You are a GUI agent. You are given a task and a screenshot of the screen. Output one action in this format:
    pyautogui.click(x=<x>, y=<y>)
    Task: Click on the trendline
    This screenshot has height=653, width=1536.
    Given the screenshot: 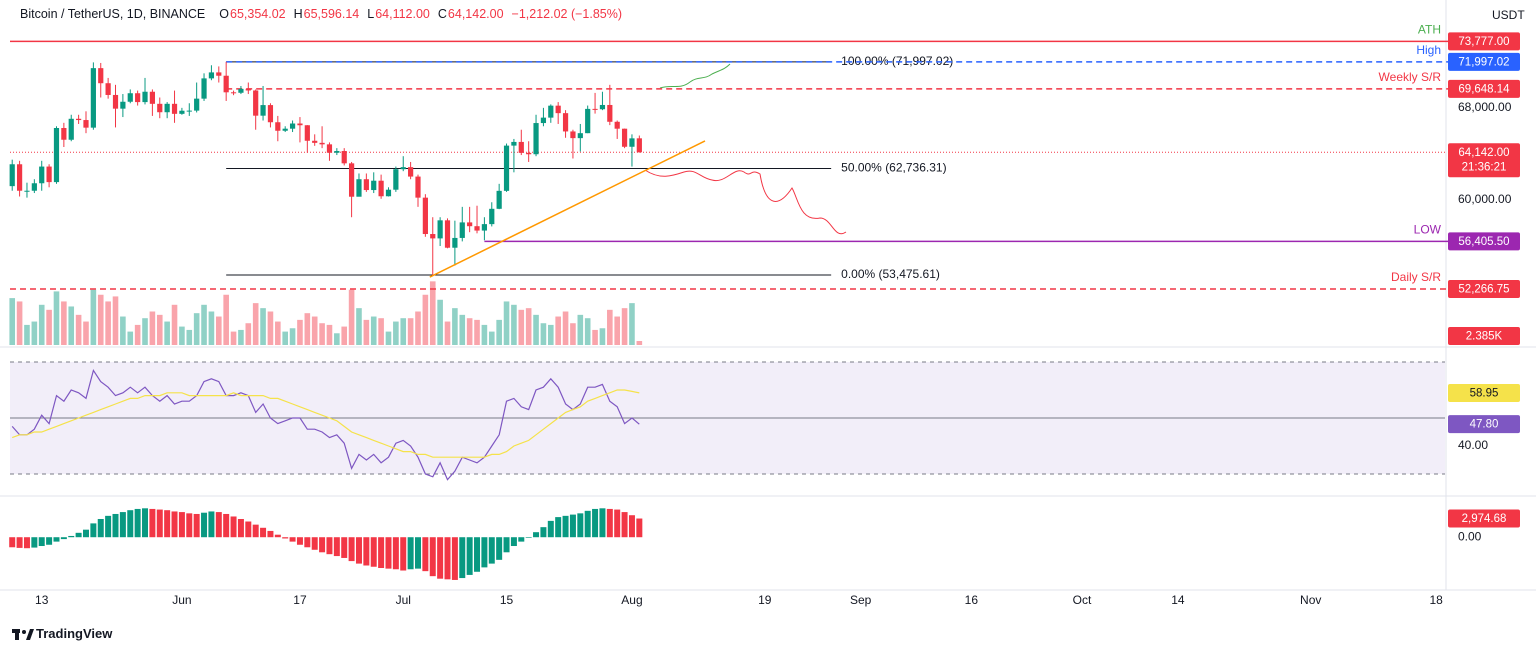 What is the action you would take?
    pyautogui.click(x=567, y=209)
    